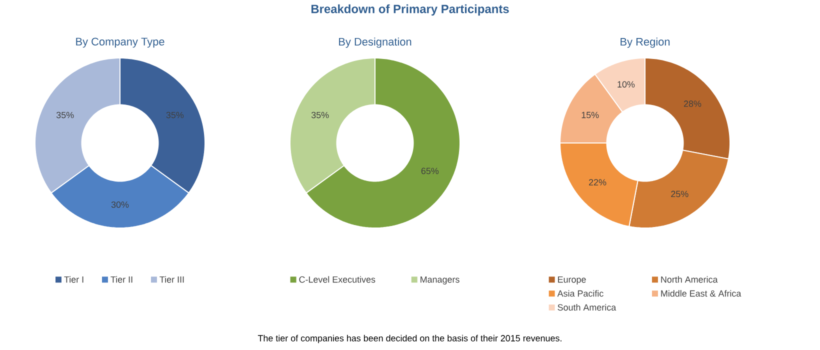  Describe the element at coordinates (337, 279) in the screenshot. I see `legend-label: C-Level Executives` at that location.